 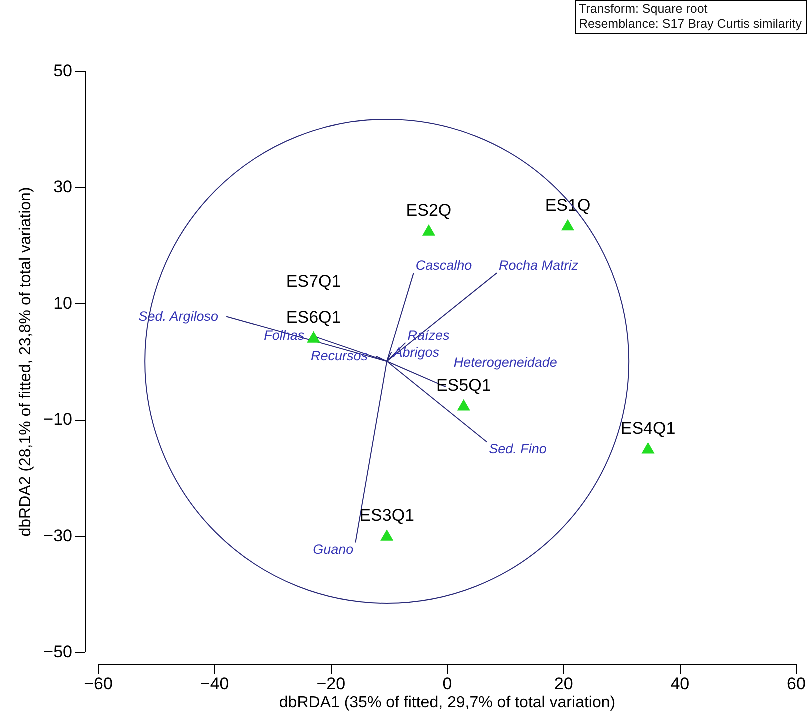 What do you see at coordinates (644, 9) in the screenshot?
I see `text: Transform: Square root` at bounding box center [644, 9].